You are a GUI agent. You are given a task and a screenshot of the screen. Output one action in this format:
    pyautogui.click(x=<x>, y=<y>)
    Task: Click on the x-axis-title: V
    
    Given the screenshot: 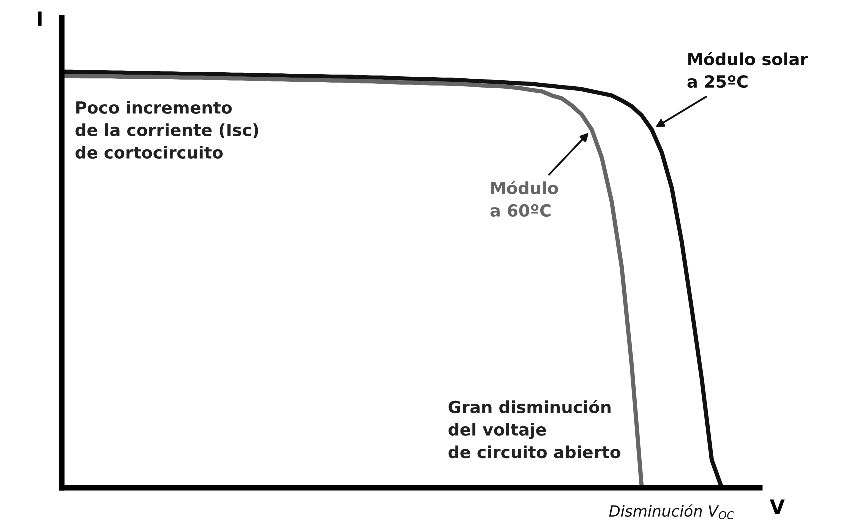 What is the action you would take?
    pyautogui.click(x=777, y=507)
    